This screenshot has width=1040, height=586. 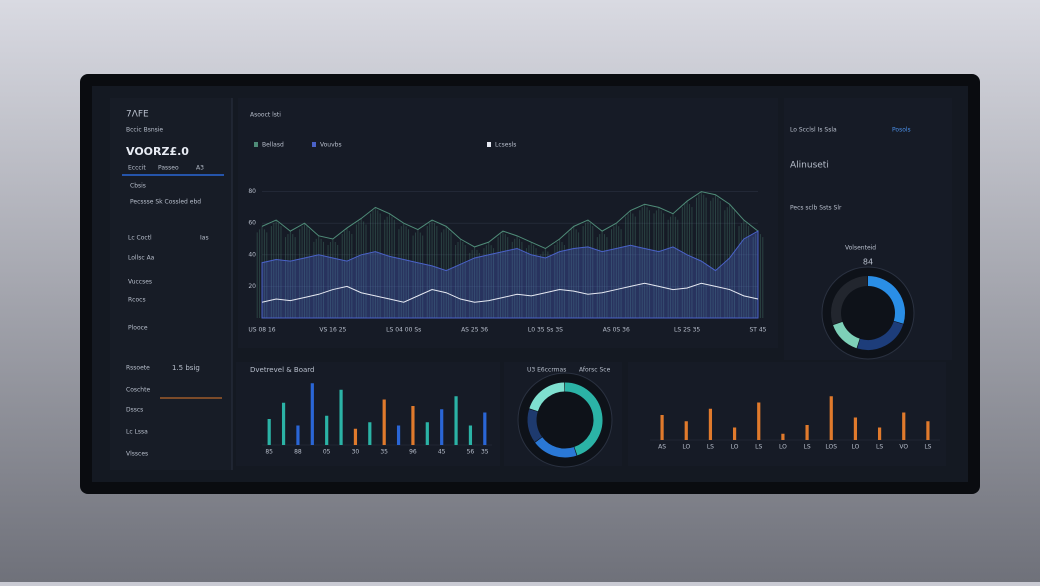 What do you see at coordinates (137, 432) in the screenshot?
I see `stats-row: Lc Lssa` at bounding box center [137, 432].